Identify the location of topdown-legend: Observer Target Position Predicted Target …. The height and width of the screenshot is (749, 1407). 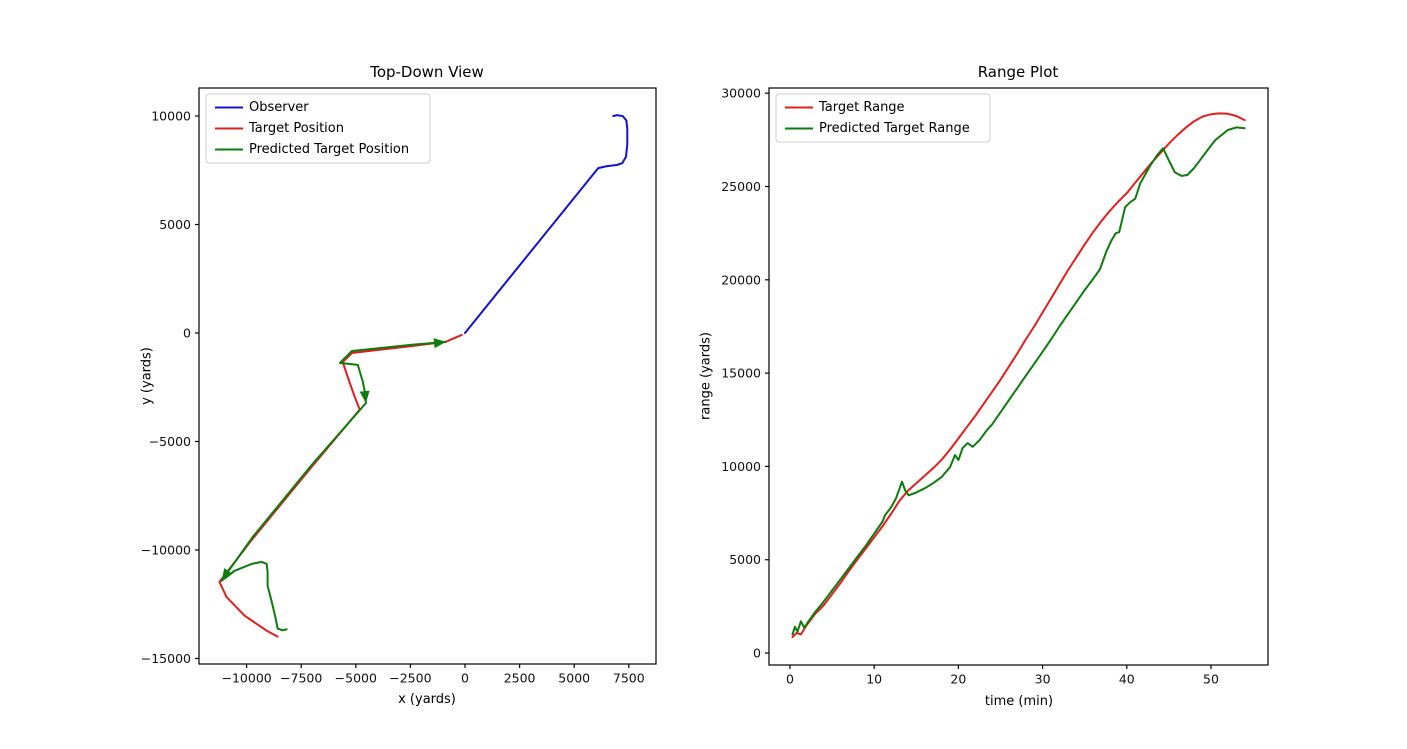
(318, 128).